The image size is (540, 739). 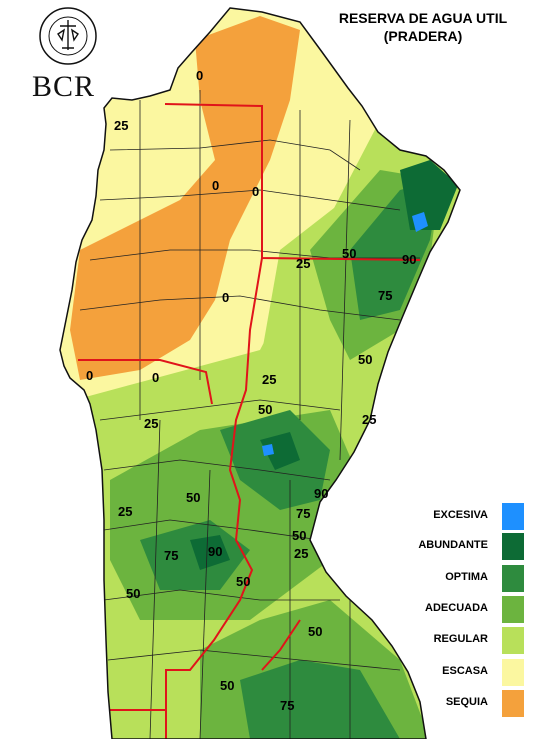 I want to click on legend-label: REGULAR, so click(x=460, y=639).